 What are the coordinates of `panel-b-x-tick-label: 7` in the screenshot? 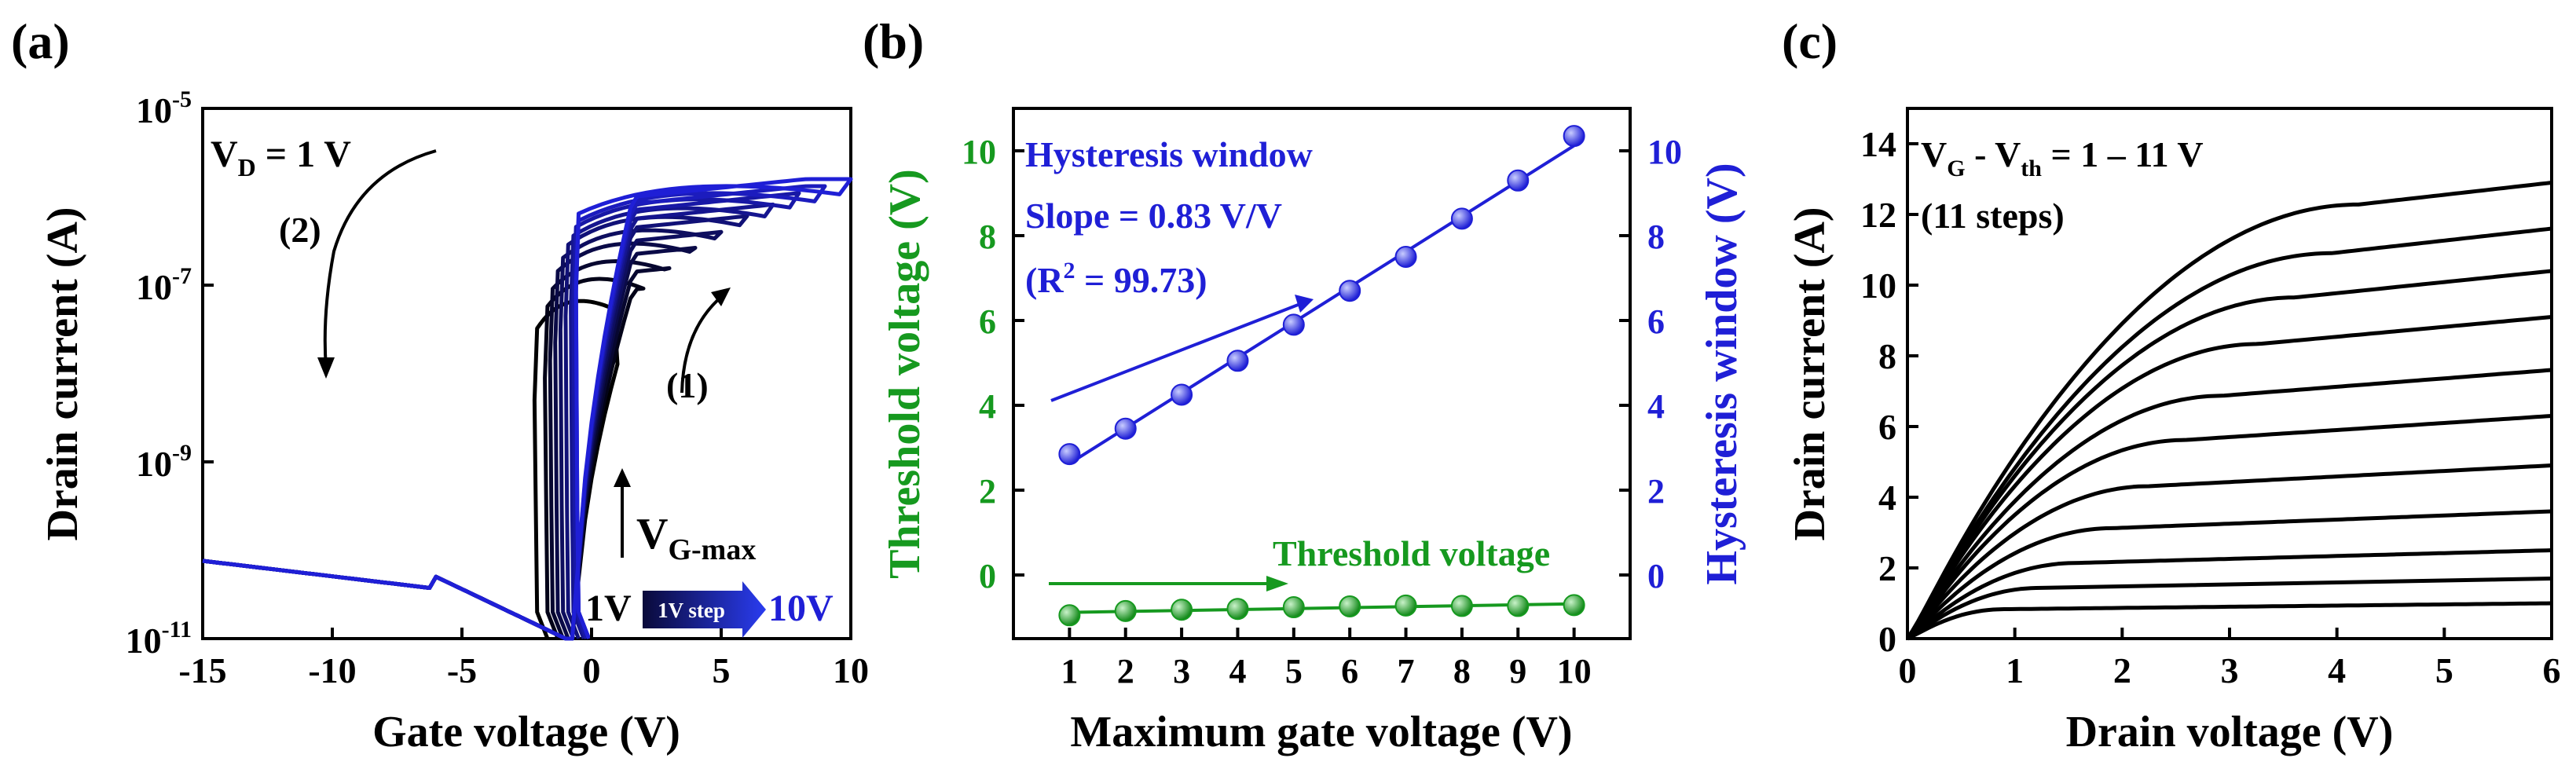 It's located at (1406, 671).